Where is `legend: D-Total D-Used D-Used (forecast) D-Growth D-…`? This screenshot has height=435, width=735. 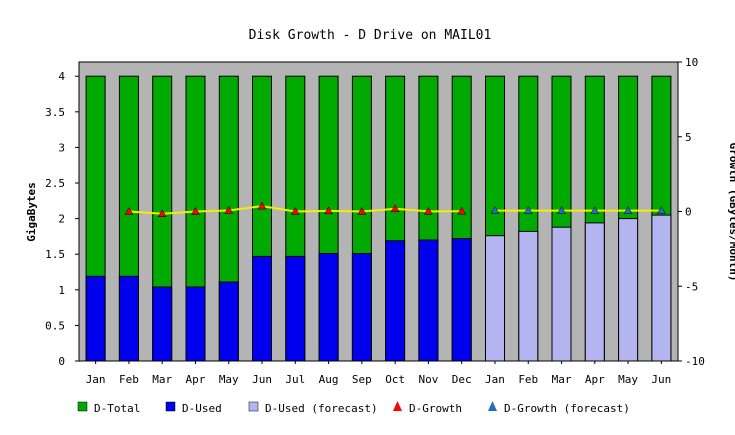
legend: D-Total D-Used D-Used (forecast) D-Growth D-… is located at coordinates (353, 408).